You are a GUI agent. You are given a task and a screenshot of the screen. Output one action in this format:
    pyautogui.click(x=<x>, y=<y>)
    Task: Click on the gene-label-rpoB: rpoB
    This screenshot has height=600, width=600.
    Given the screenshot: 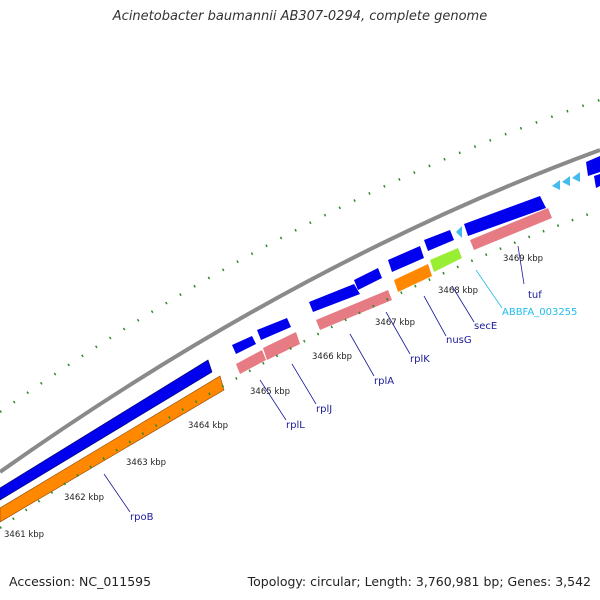 What is the action you would take?
    pyautogui.click(x=142, y=517)
    